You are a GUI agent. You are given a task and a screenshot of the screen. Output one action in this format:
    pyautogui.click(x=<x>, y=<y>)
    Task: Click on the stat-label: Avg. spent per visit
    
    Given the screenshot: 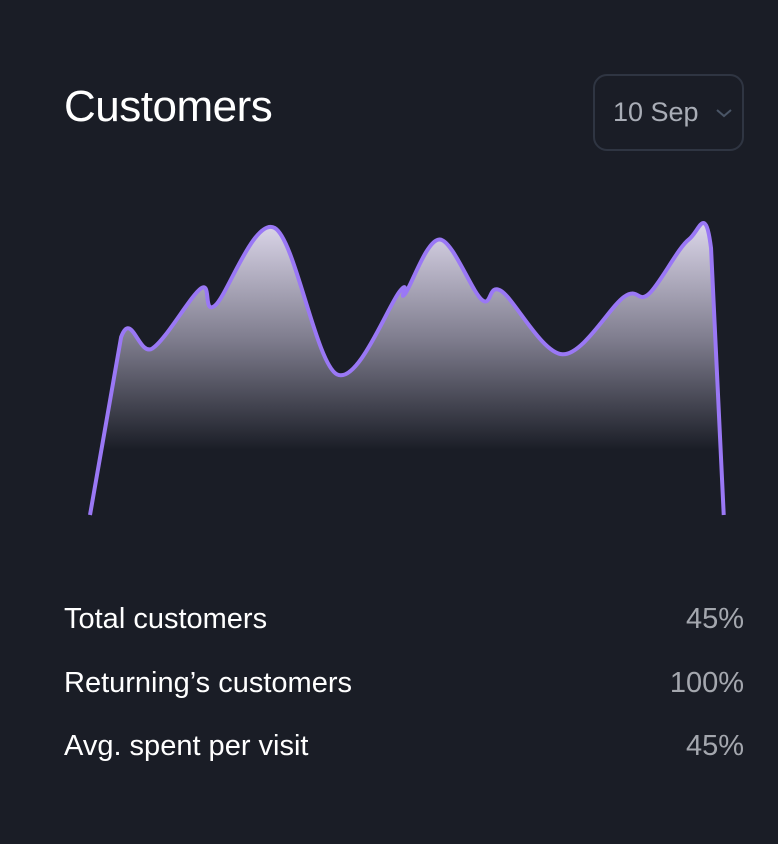 What is the action you would take?
    pyautogui.click(x=186, y=746)
    